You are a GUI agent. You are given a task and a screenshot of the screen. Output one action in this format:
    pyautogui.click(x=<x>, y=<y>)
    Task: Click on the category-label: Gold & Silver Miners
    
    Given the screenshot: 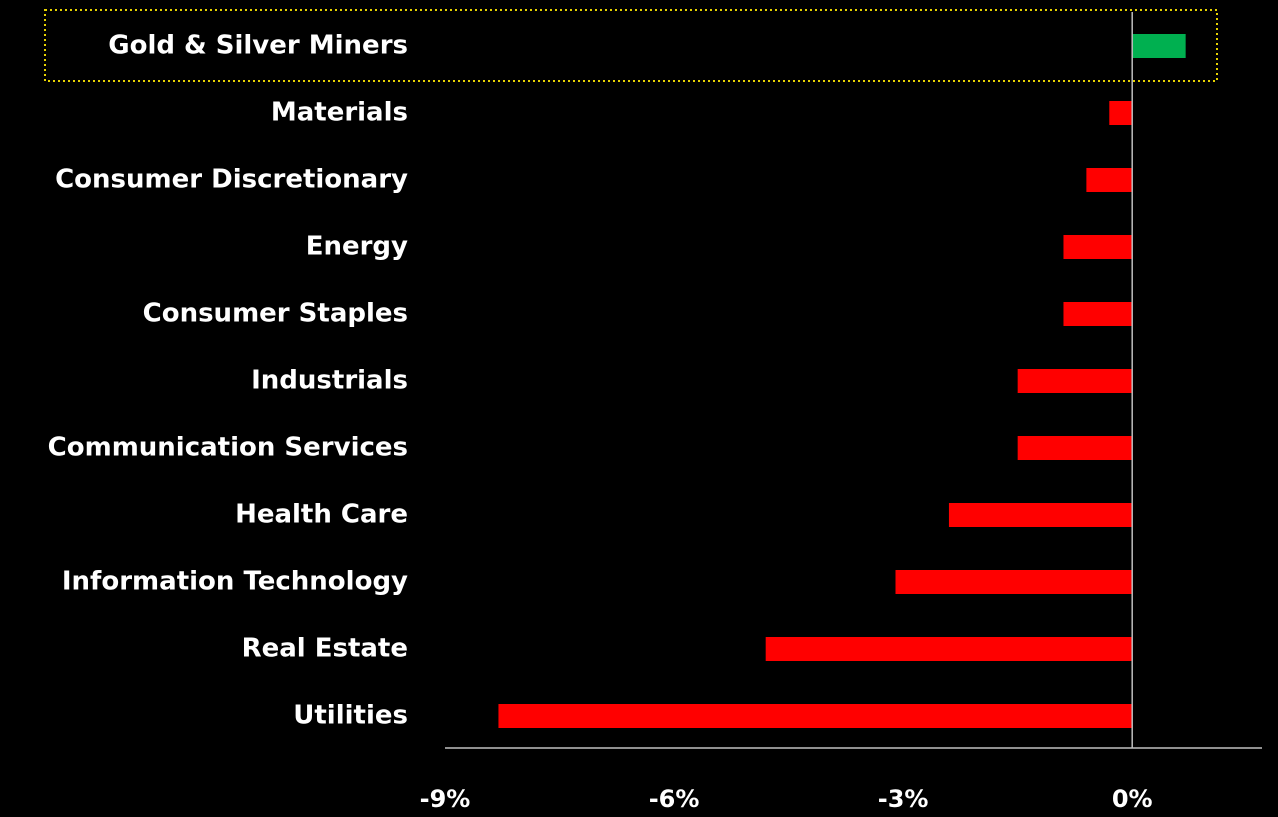 What is the action you would take?
    pyautogui.click(x=258, y=46)
    